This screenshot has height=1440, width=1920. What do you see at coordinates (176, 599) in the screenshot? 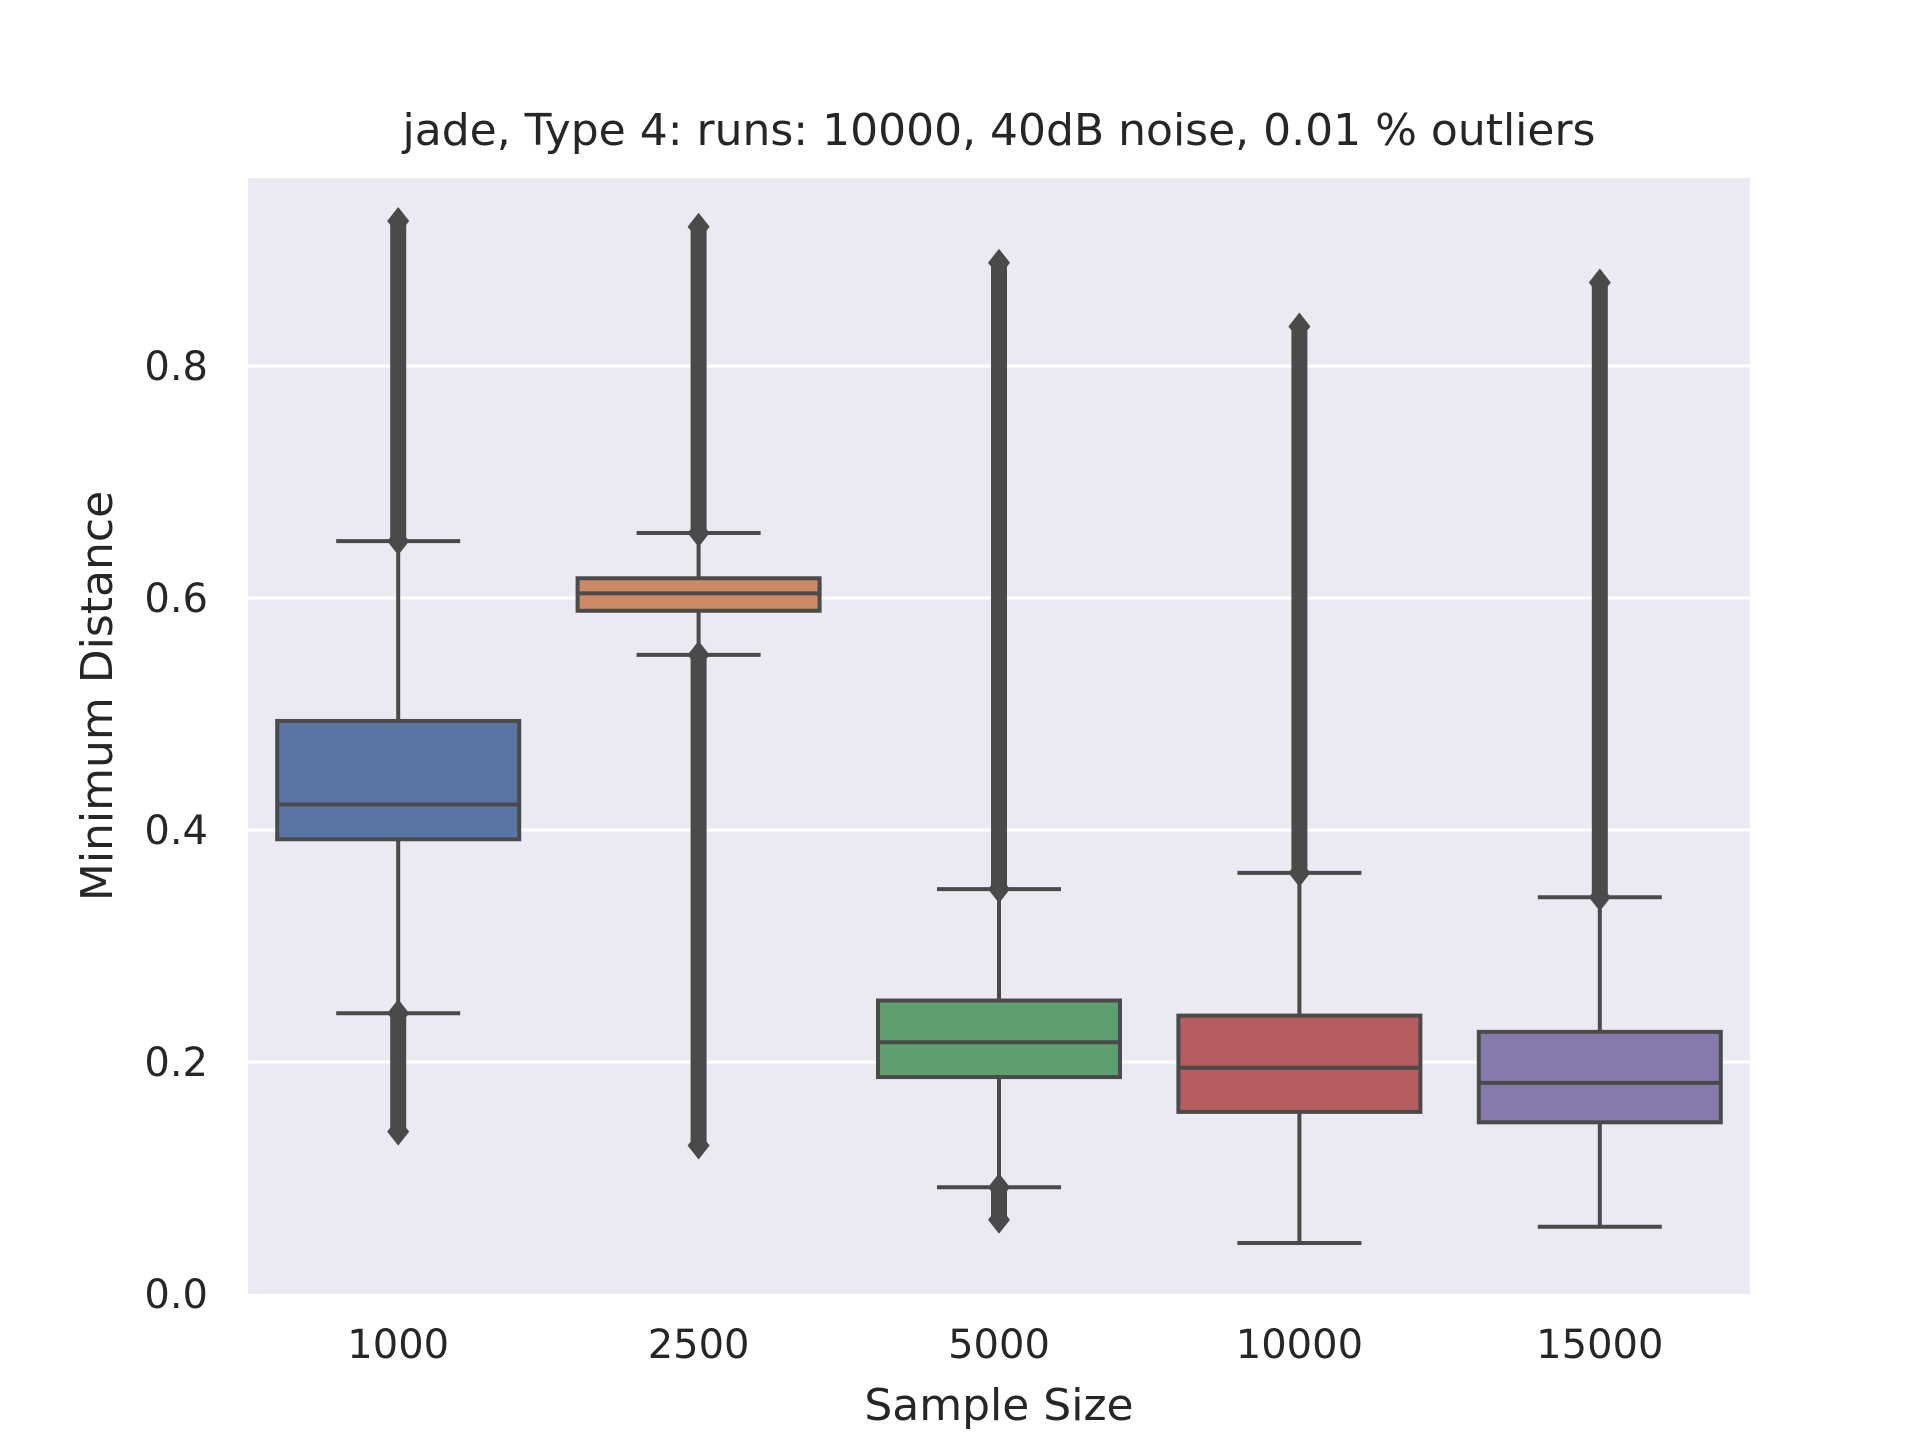
I see `y-tick-label: 0.6` at bounding box center [176, 599].